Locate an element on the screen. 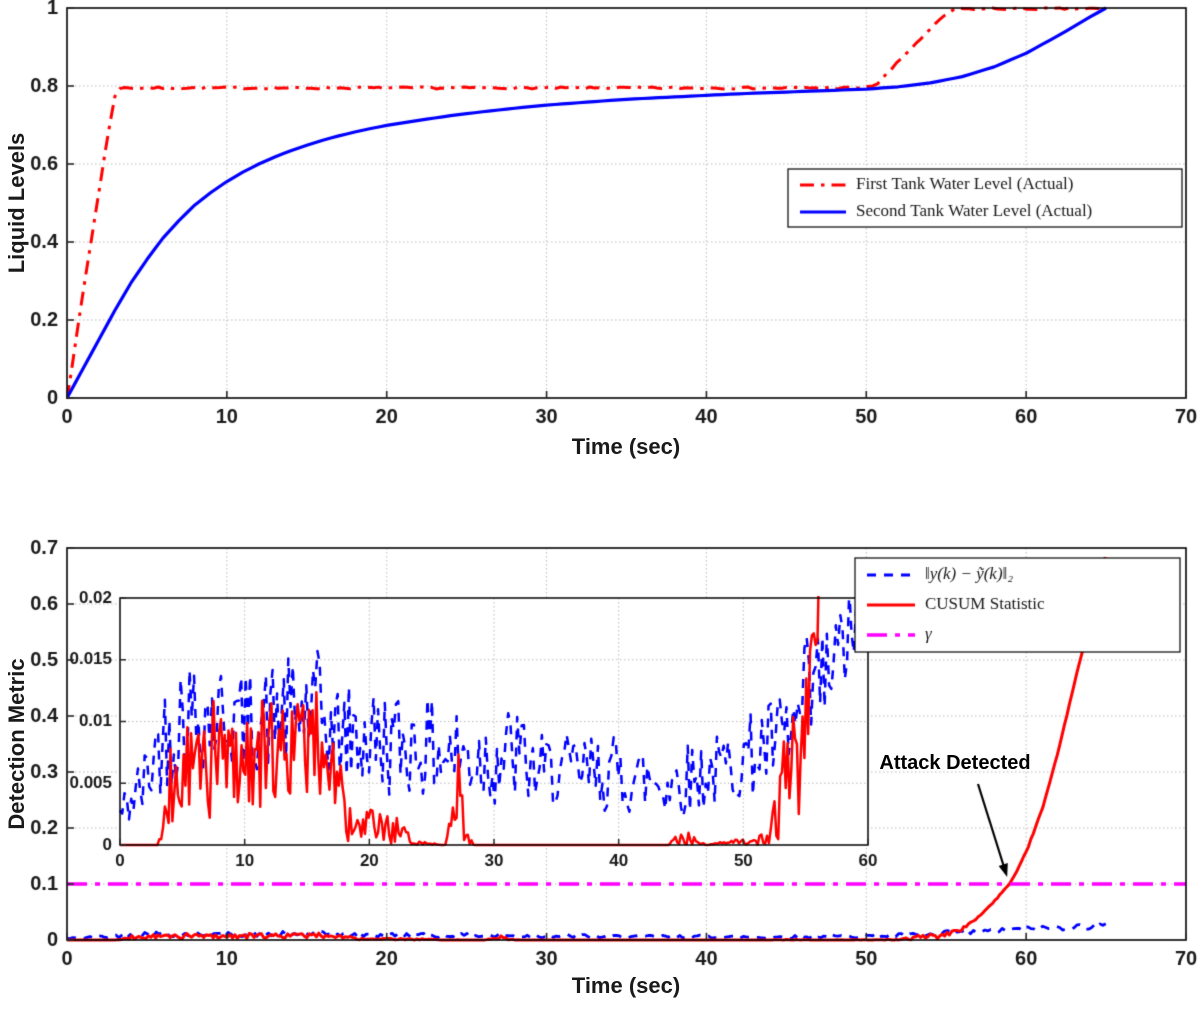 The width and height of the screenshot is (1200, 1009). liquid-levels-xlabel: Time (sec) is located at coordinates (626, 446).